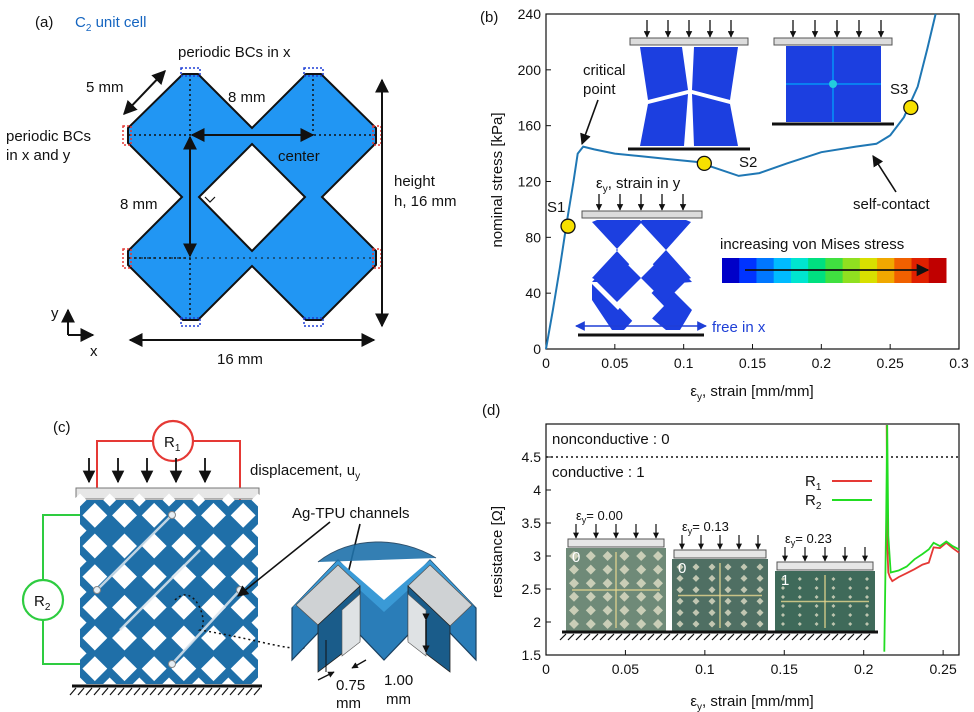  I want to click on label-s1: S1, so click(556, 207).